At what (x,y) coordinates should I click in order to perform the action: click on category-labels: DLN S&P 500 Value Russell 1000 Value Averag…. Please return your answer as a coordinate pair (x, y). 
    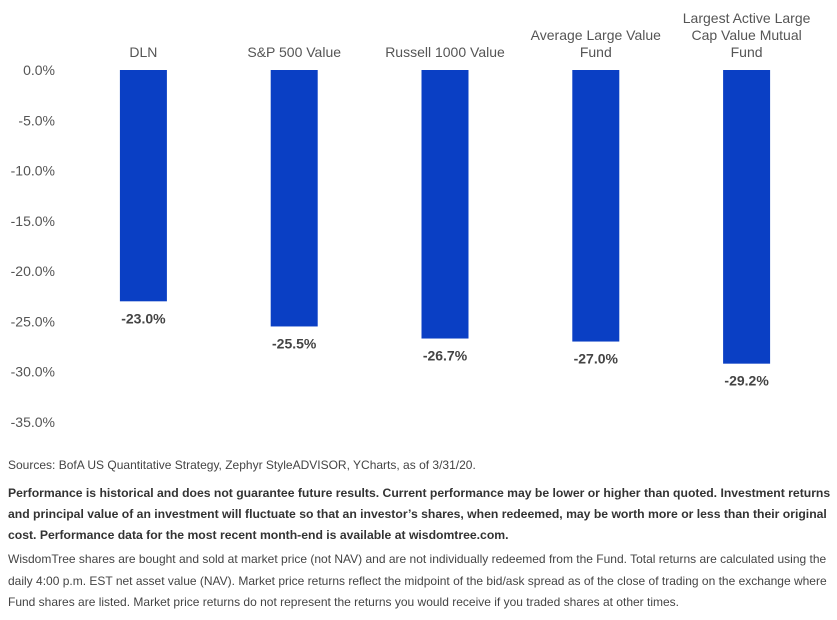
    Looking at the image, I should click on (469, 35).